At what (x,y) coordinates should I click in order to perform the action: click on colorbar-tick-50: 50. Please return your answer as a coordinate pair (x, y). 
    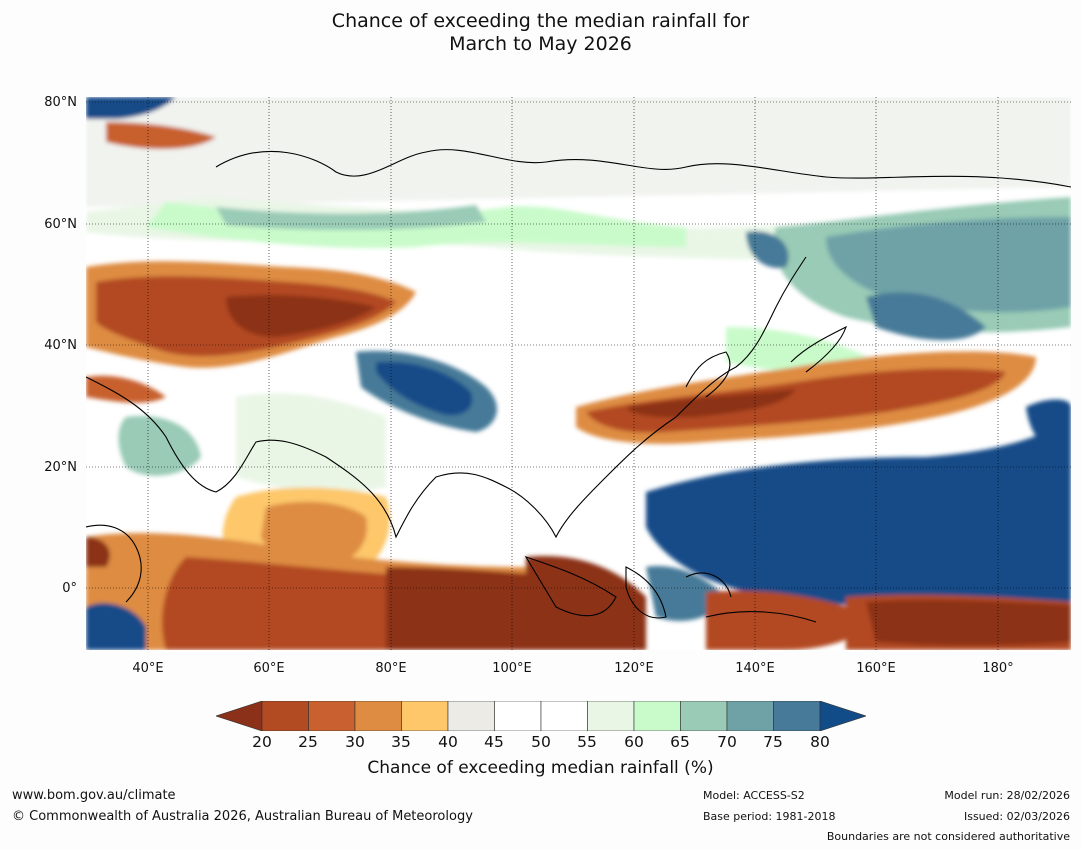
    Looking at the image, I should click on (541, 742).